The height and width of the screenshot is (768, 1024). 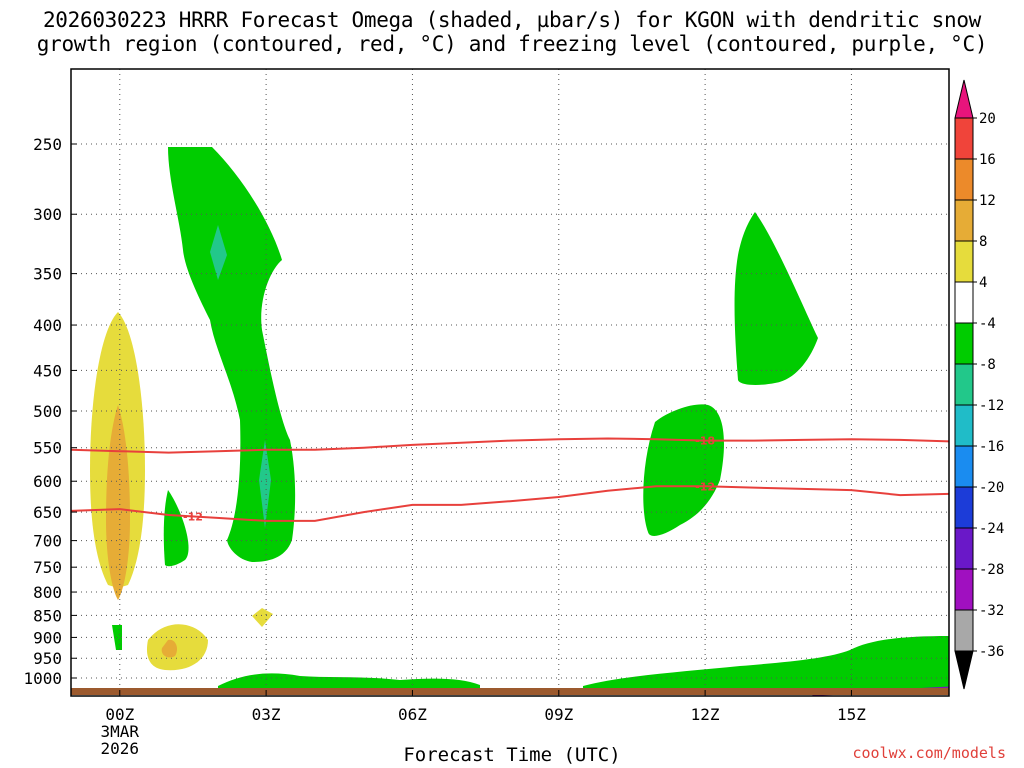 I want to click on colorbar-label: -16, so click(x=991, y=447).